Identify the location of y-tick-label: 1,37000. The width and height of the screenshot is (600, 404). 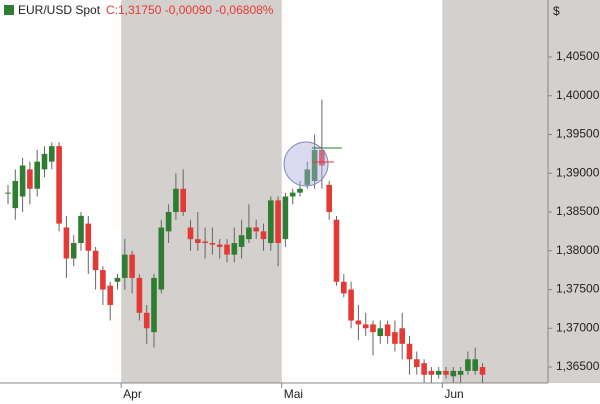
(578, 327).